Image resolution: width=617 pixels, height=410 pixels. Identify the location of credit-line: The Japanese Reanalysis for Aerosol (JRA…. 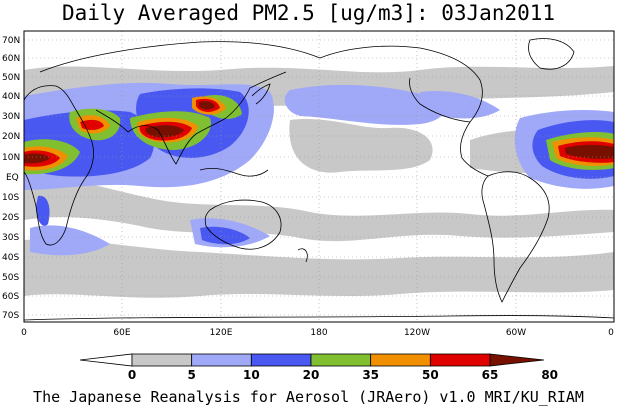
(308, 397).